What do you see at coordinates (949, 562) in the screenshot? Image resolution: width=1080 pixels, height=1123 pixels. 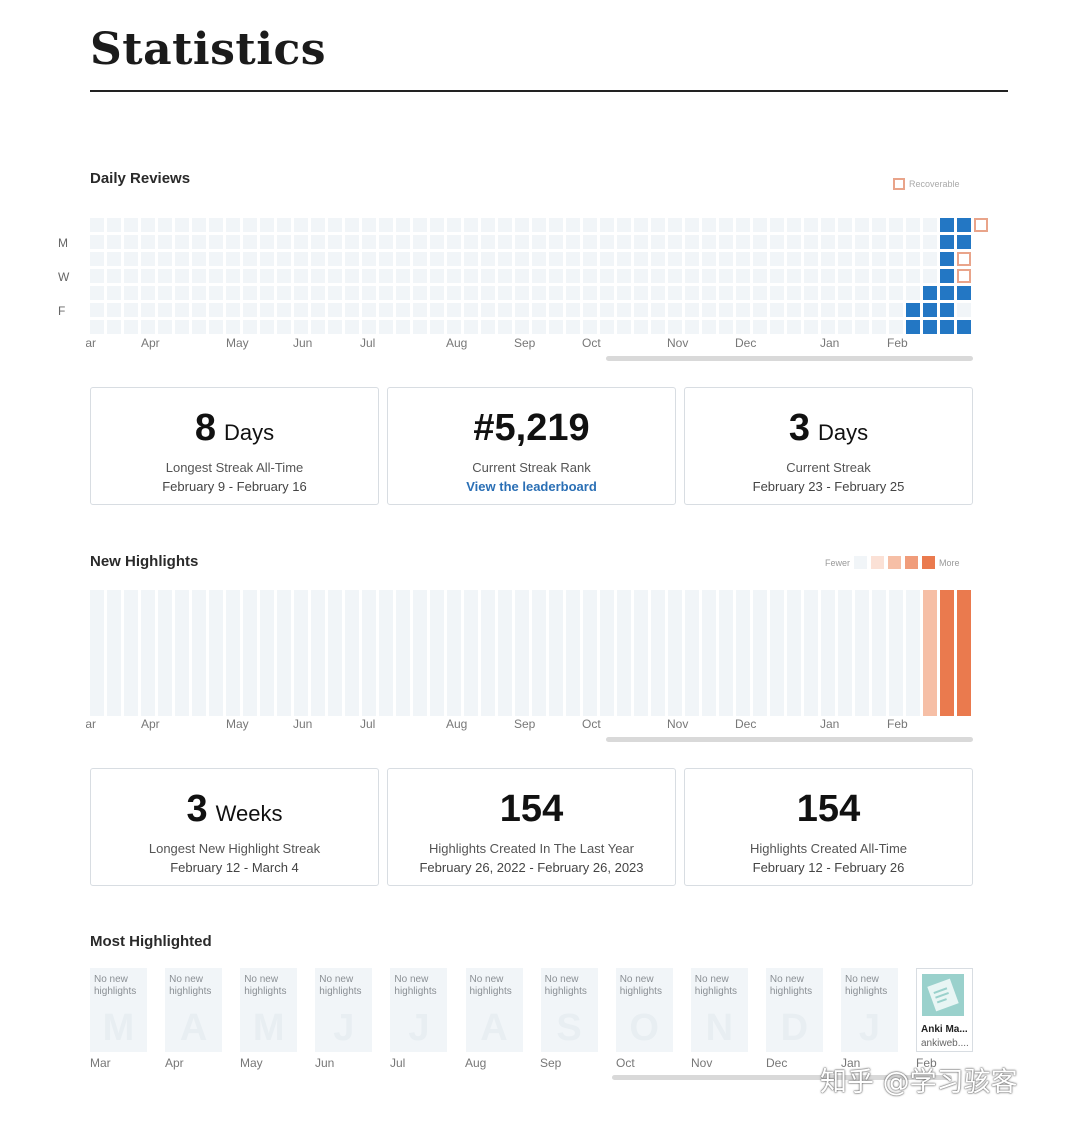 I see `legend-more-label: More` at bounding box center [949, 562].